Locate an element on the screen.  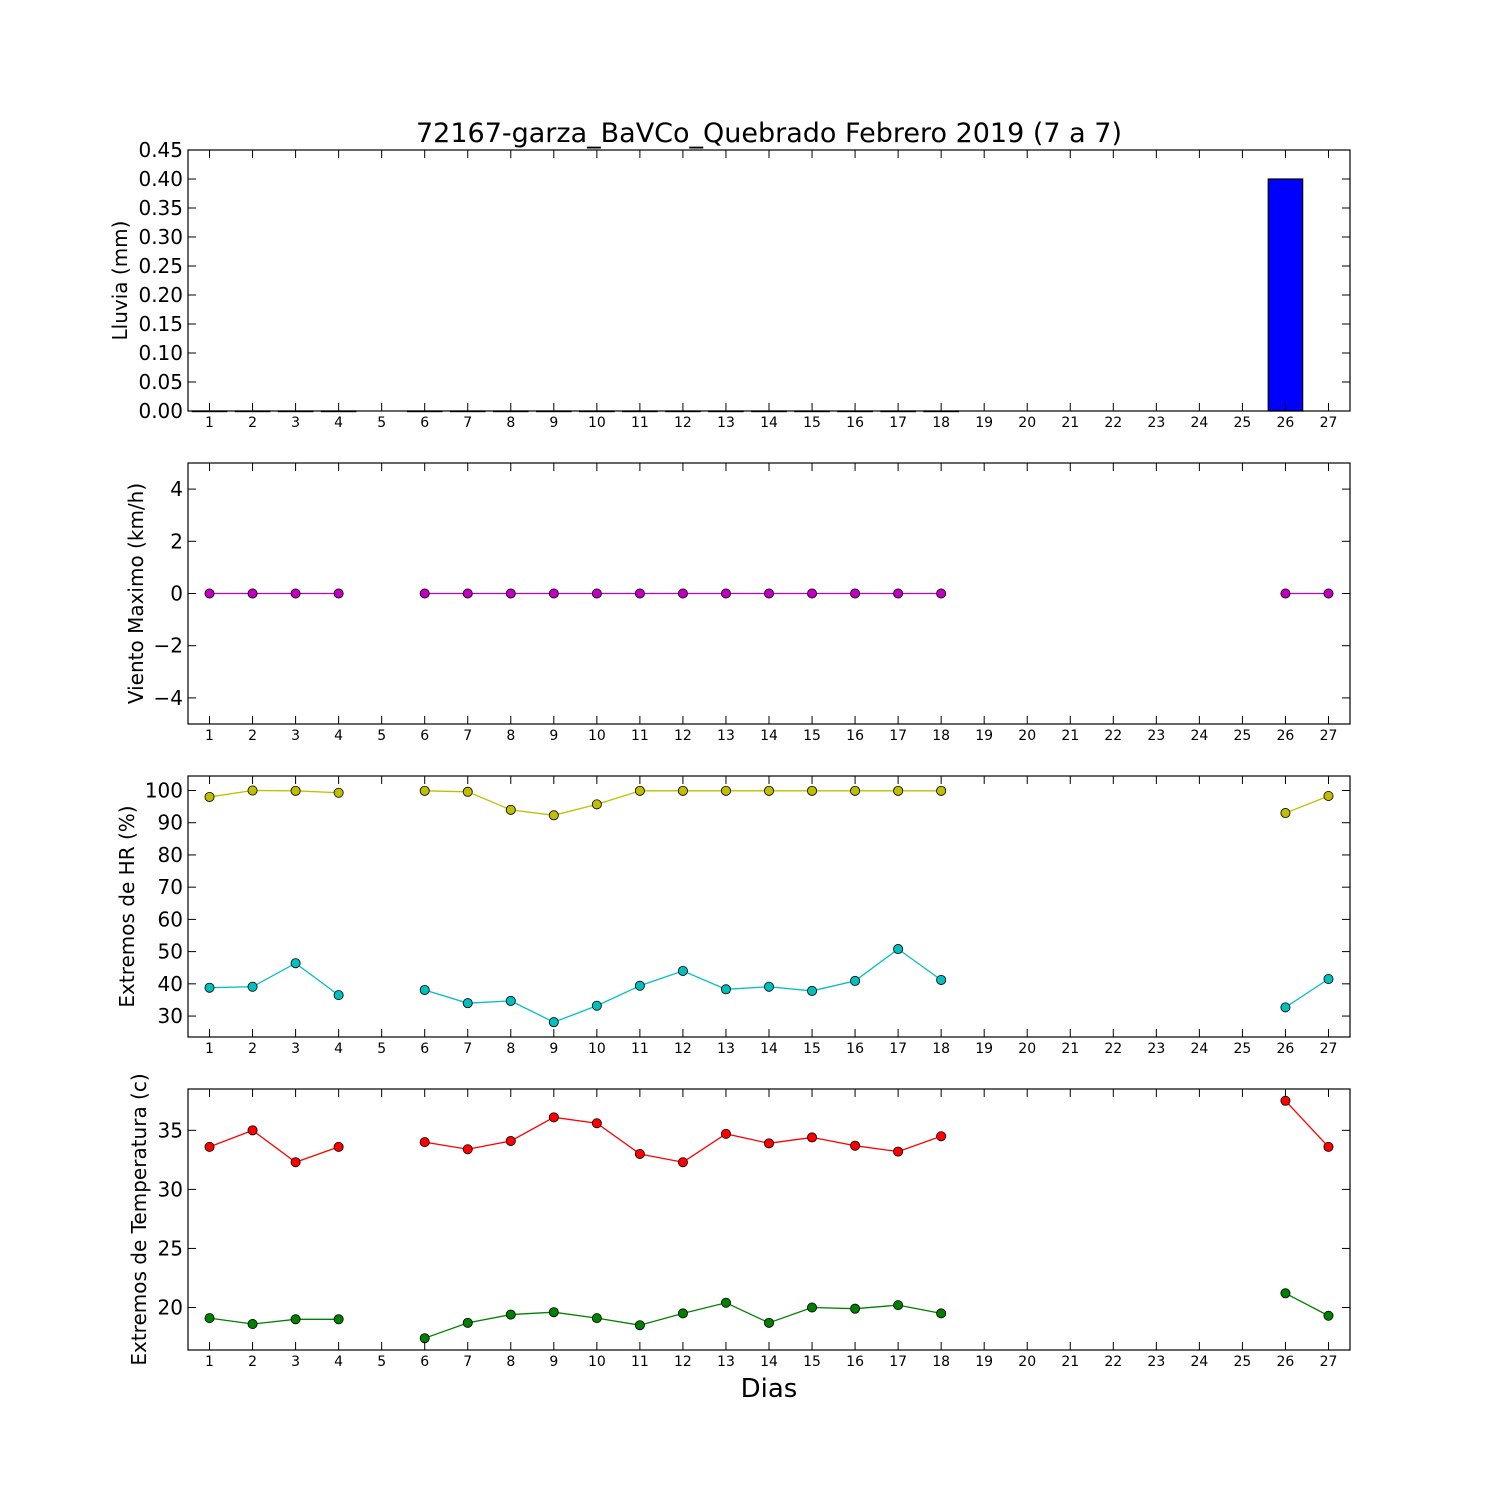
humidity-x-tick-label: 14 is located at coordinates (769, 1049).